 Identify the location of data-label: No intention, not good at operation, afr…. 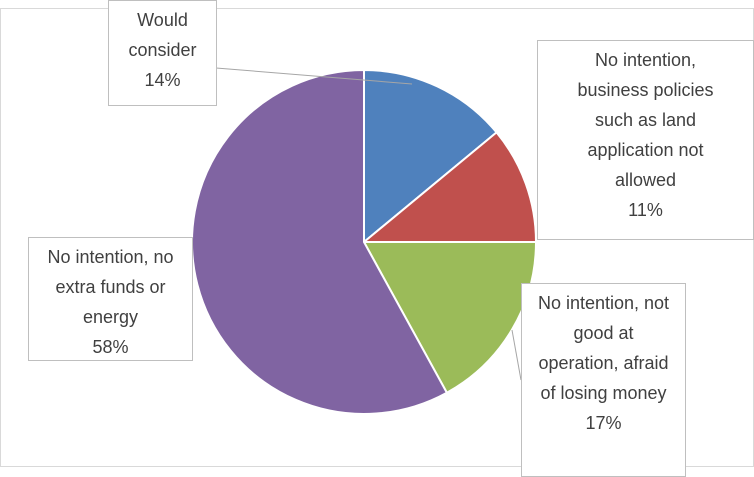
(603, 380).